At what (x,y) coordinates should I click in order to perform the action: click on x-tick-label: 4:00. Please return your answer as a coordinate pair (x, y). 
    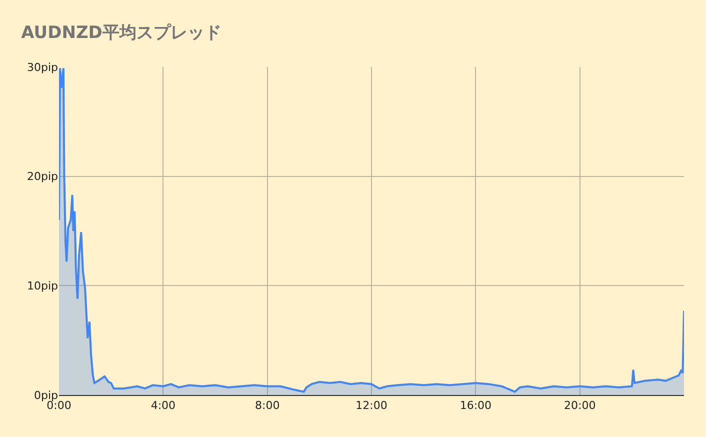
    Looking at the image, I should click on (163, 405).